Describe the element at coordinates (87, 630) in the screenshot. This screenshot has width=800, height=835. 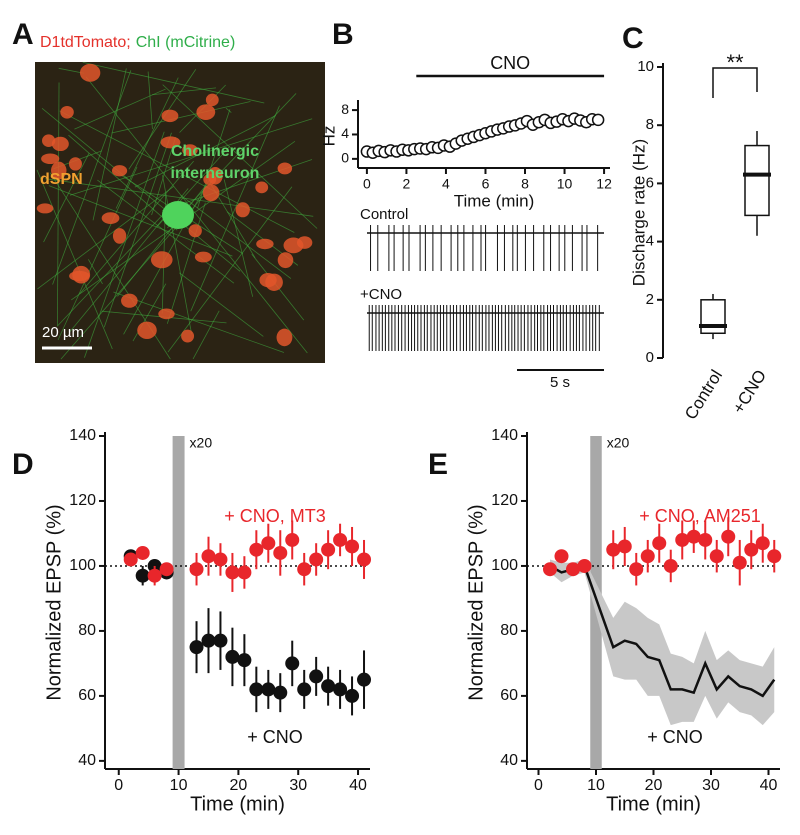
I see `y-tick-label: 80` at that location.